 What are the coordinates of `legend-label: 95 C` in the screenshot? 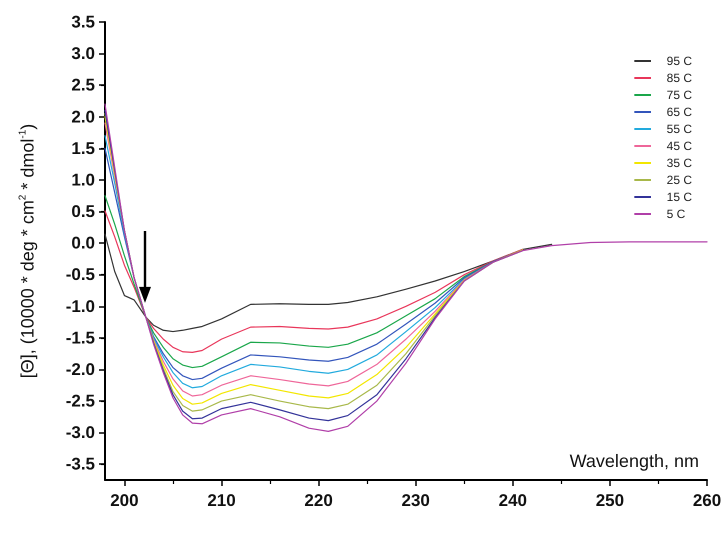 It's located at (679, 61).